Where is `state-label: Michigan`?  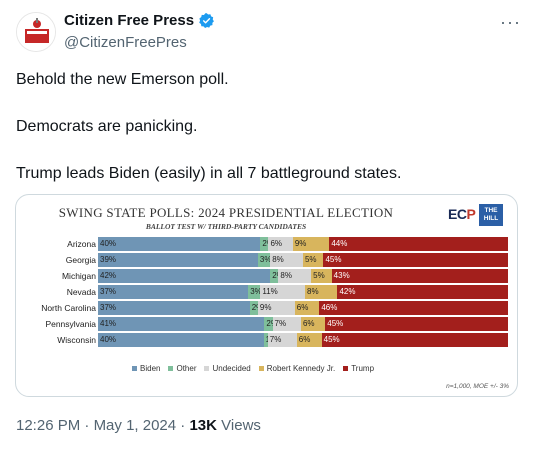
state-label: Michigan is located at coordinates (78, 276).